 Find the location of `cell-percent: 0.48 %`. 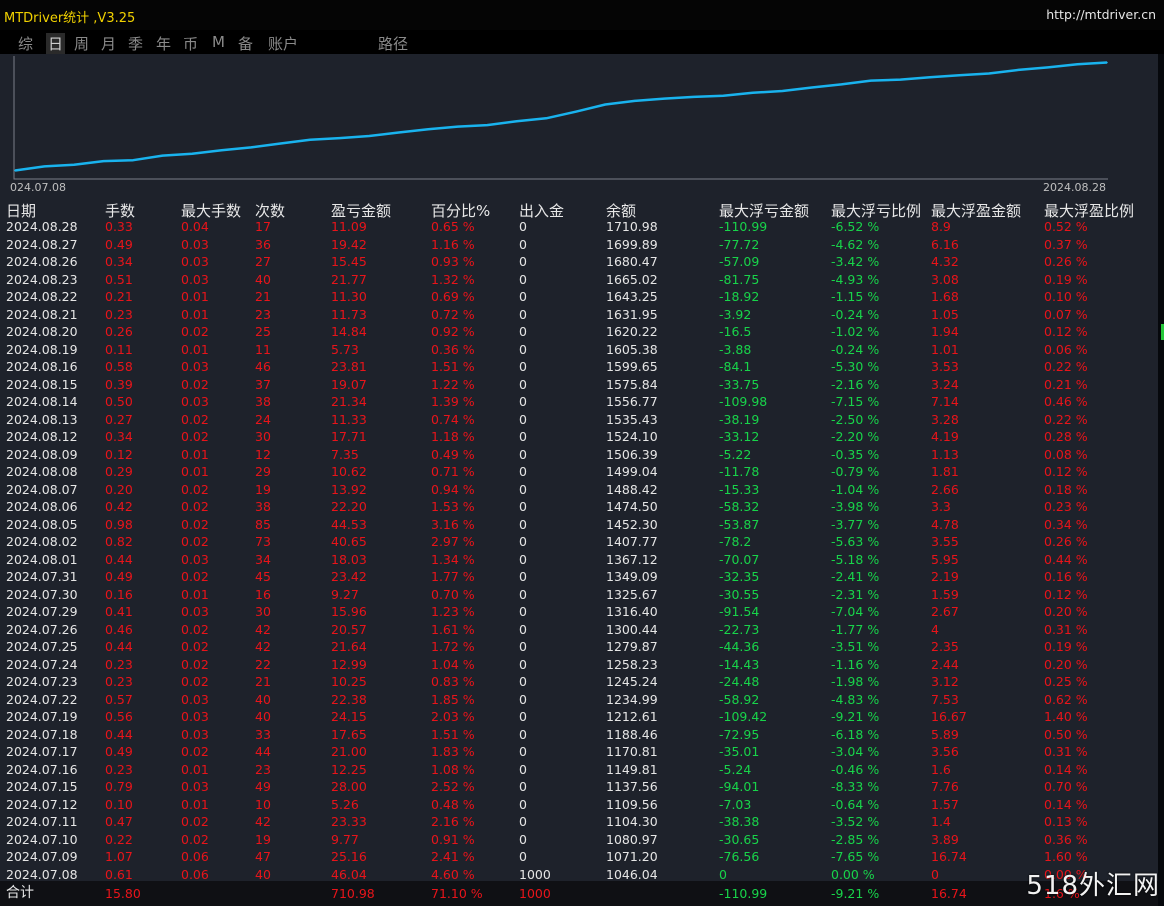

cell-percent: 0.48 % is located at coordinates (453, 804).